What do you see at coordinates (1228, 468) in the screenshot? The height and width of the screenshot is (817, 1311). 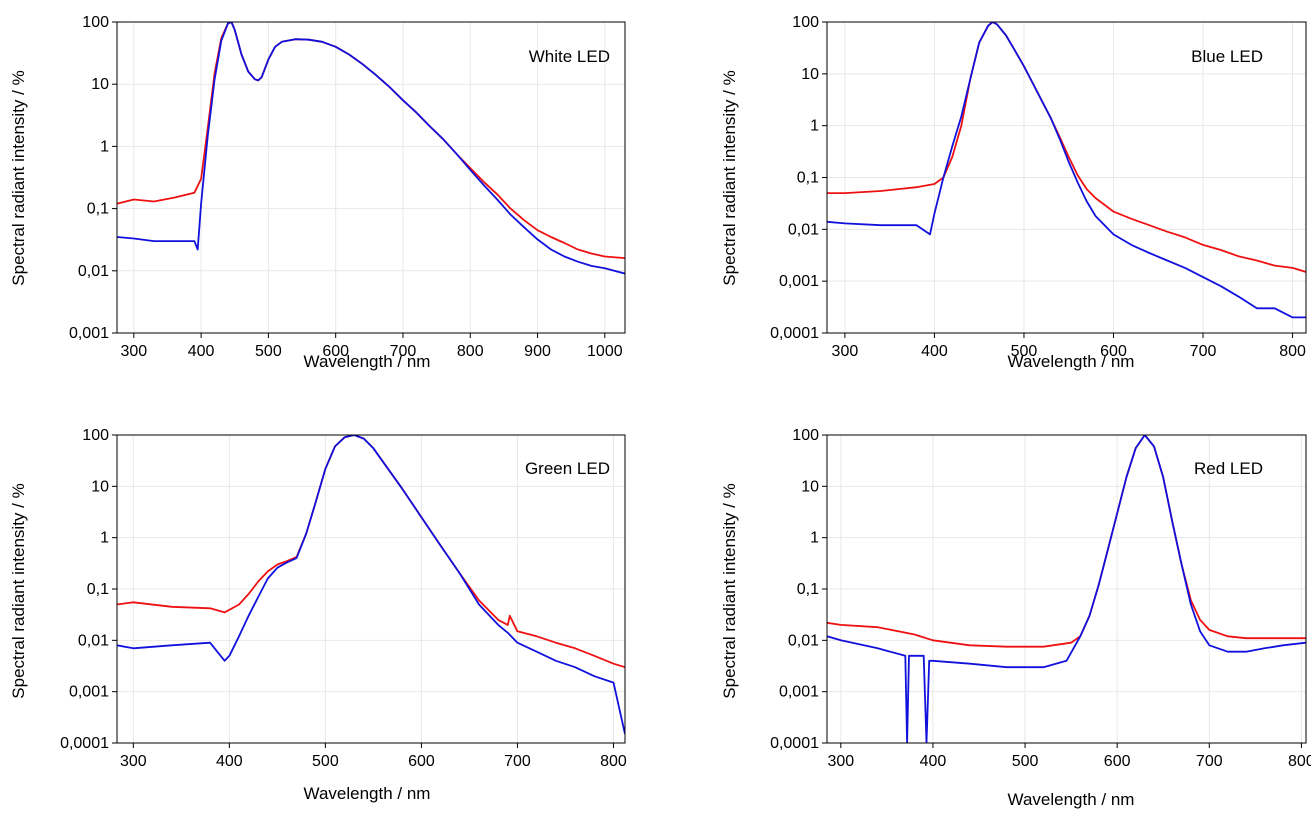 I see `chart-title: Red LED` at bounding box center [1228, 468].